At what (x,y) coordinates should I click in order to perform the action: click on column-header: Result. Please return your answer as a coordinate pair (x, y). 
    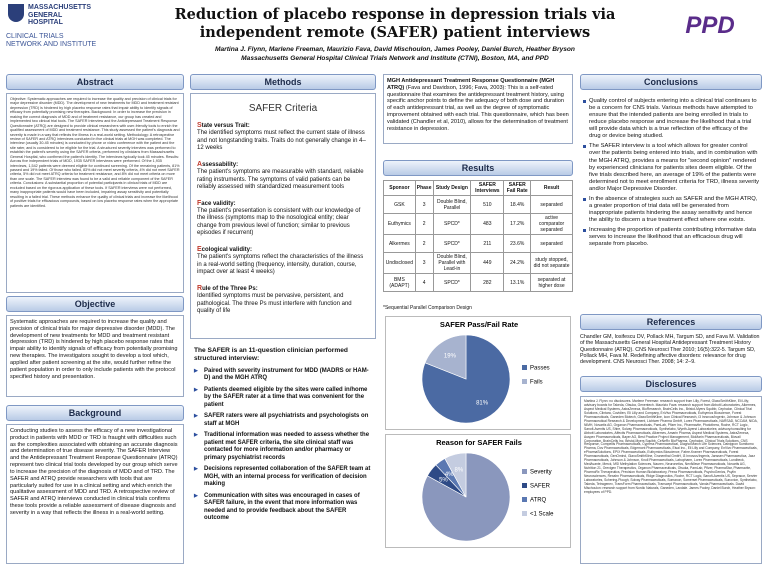
    Looking at the image, I should click on (551, 188).